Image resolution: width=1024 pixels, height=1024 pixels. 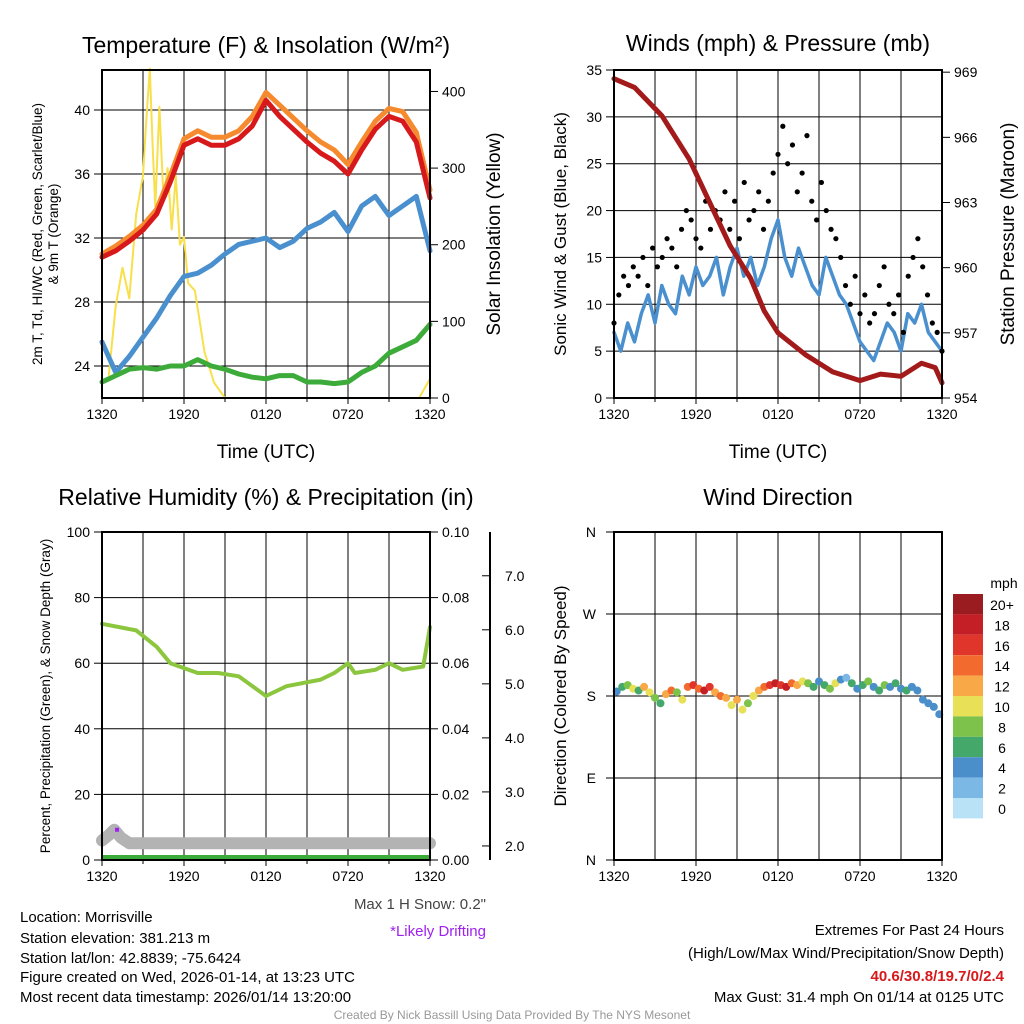 I want to click on y3-tick-label: 4.0, so click(x=515, y=738).